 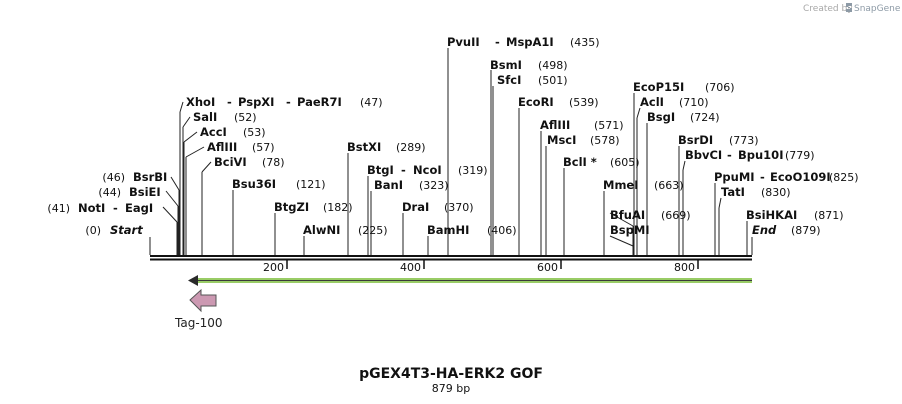 What do you see at coordinates (273, 267) in the screenshot?
I see `axis-tick-label: 200` at bounding box center [273, 267].